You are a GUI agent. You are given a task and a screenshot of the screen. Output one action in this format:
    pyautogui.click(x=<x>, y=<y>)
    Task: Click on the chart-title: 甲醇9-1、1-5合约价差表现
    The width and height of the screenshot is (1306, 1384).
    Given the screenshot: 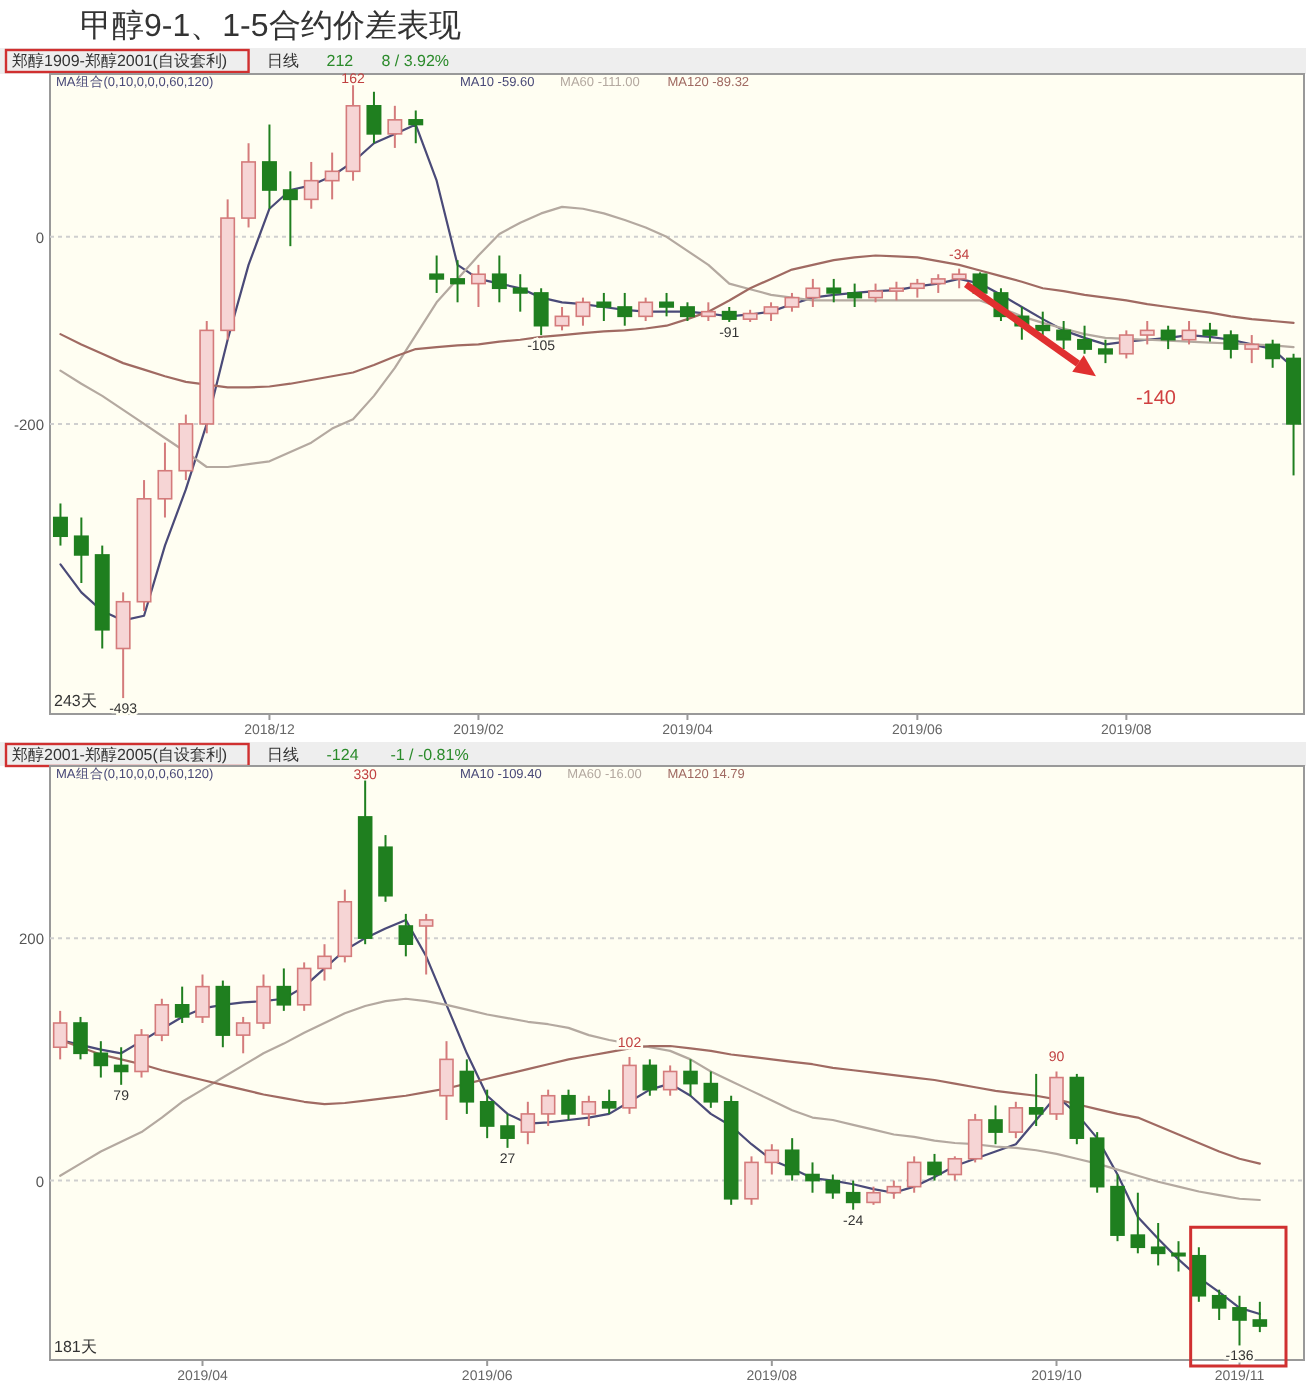 What is the action you would take?
    pyautogui.click(x=270, y=26)
    